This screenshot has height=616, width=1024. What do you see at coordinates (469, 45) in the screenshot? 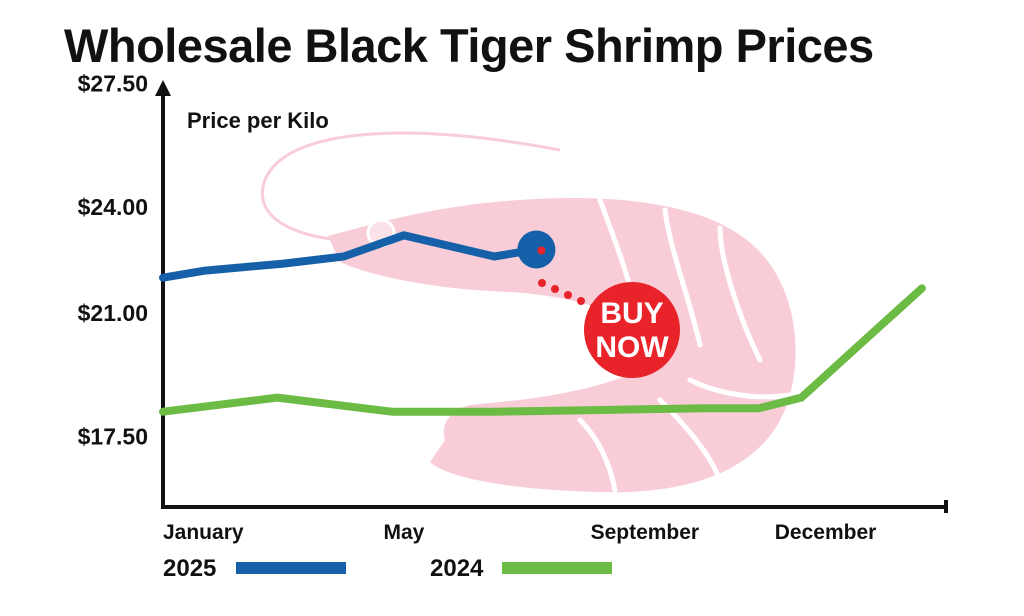
I see `chart-title: Wholesale Black Tiger Shrimp Prices` at bounding box center [469, 45].